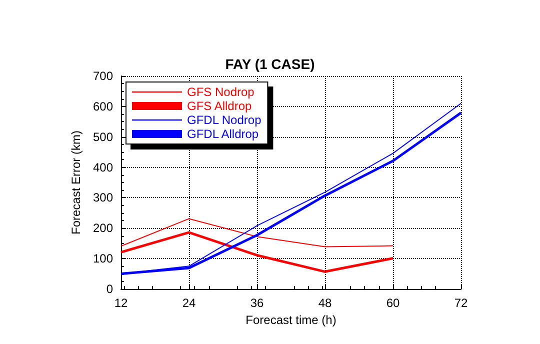 The image size is (540, 344). I want to click on y-tick-label: 400, so click(103, 167).